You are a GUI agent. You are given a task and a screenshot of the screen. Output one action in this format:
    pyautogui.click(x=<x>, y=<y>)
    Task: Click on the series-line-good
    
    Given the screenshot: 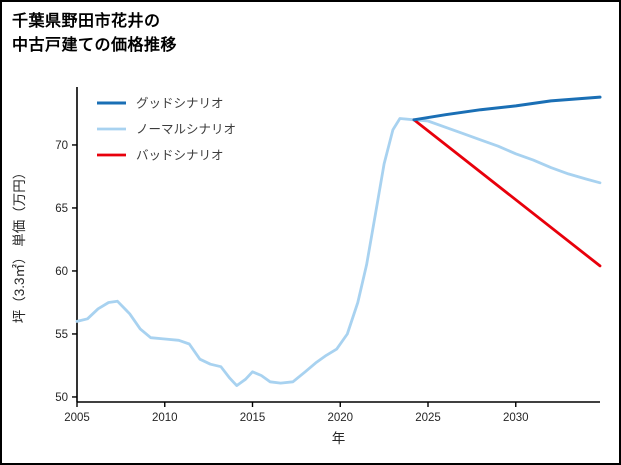 What is the action you would take?
    pyautogui.click(x=507, y=108)
    